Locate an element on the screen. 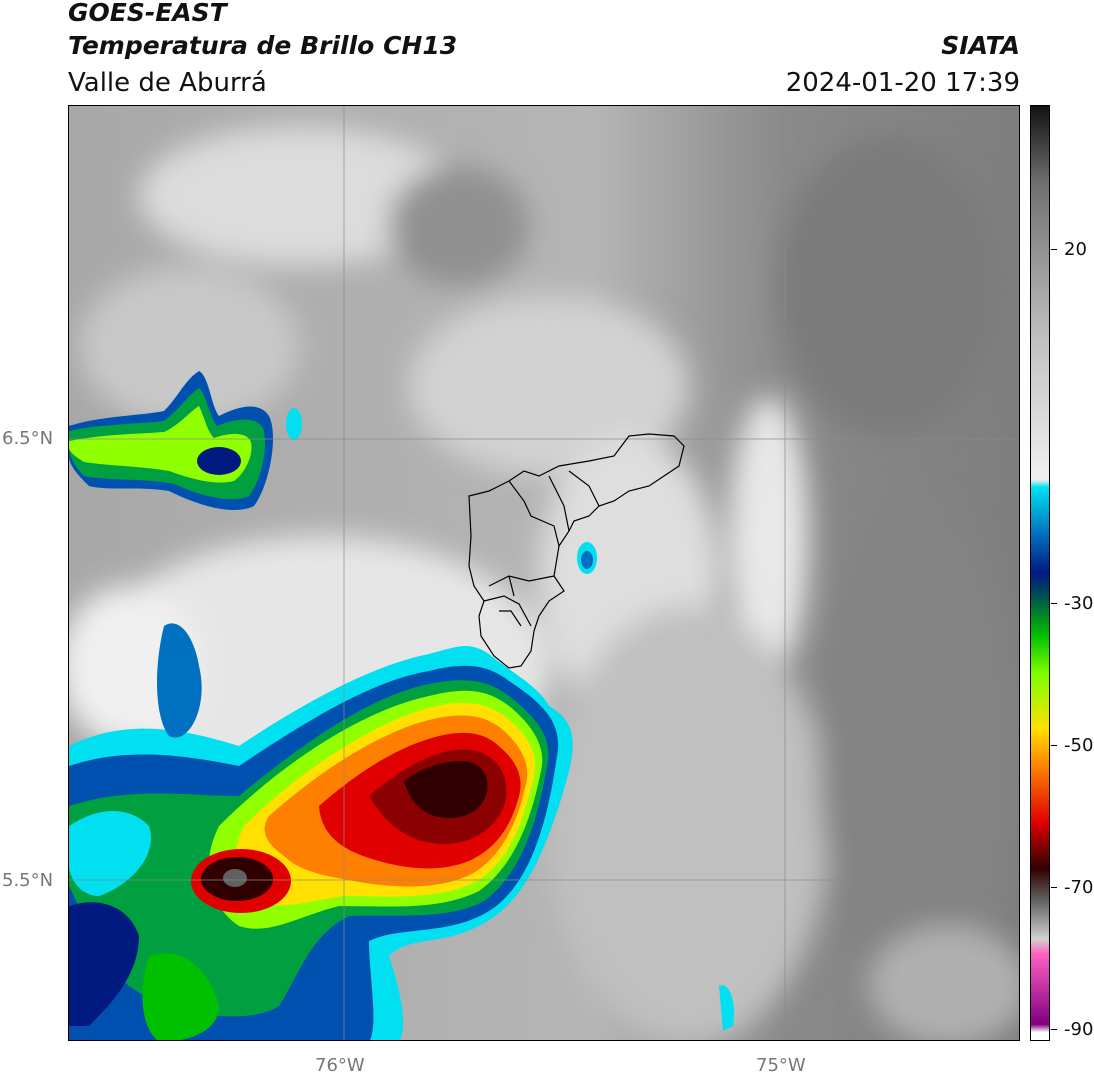 This screenshot has height=1078, width=1094. convective-system-north is located at coordinates (333, 472).